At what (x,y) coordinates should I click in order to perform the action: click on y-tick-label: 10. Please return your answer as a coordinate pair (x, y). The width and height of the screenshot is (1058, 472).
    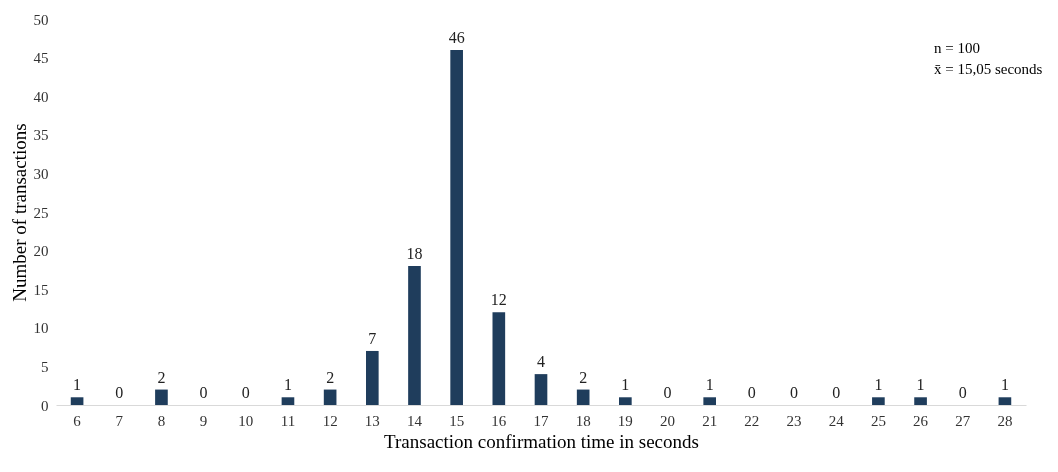
    Looking at the image, I should click on (41, 328).